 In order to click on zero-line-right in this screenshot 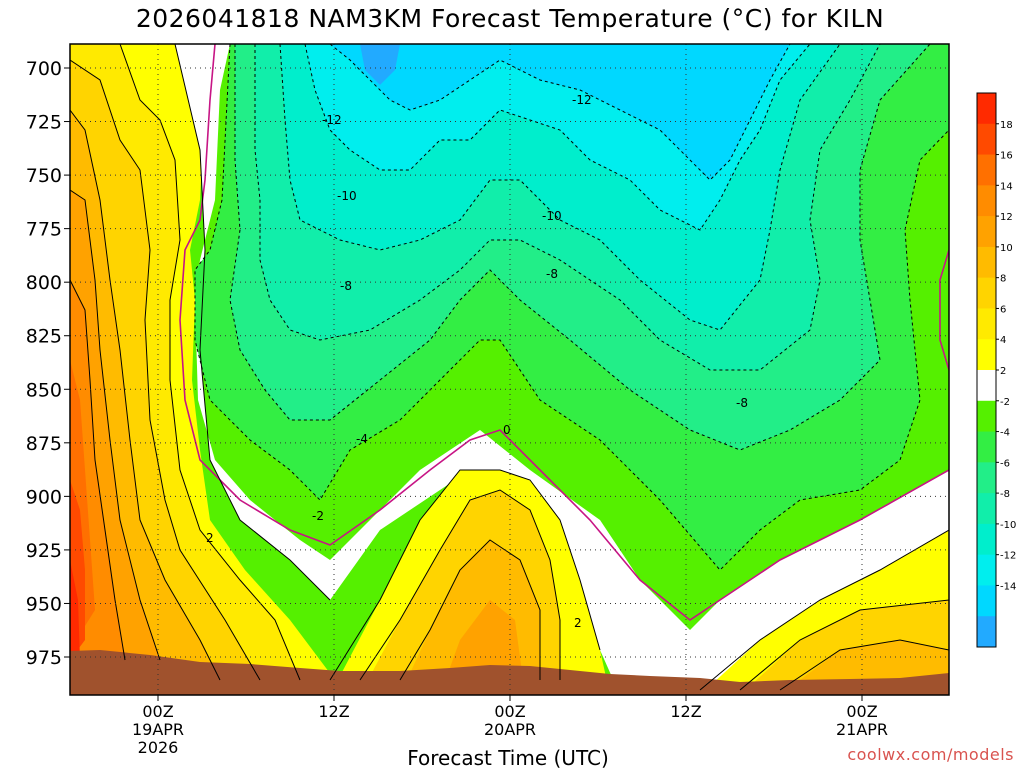, I will do `click(944, 310)`.